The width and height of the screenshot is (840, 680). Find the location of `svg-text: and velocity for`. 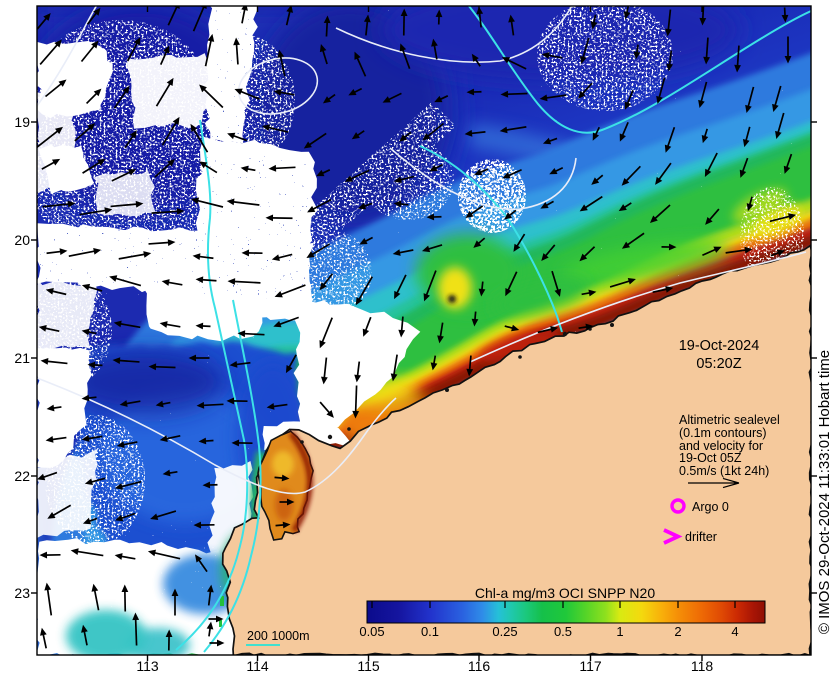

svg-text: and velocity for is located at coordinates (721, 446).